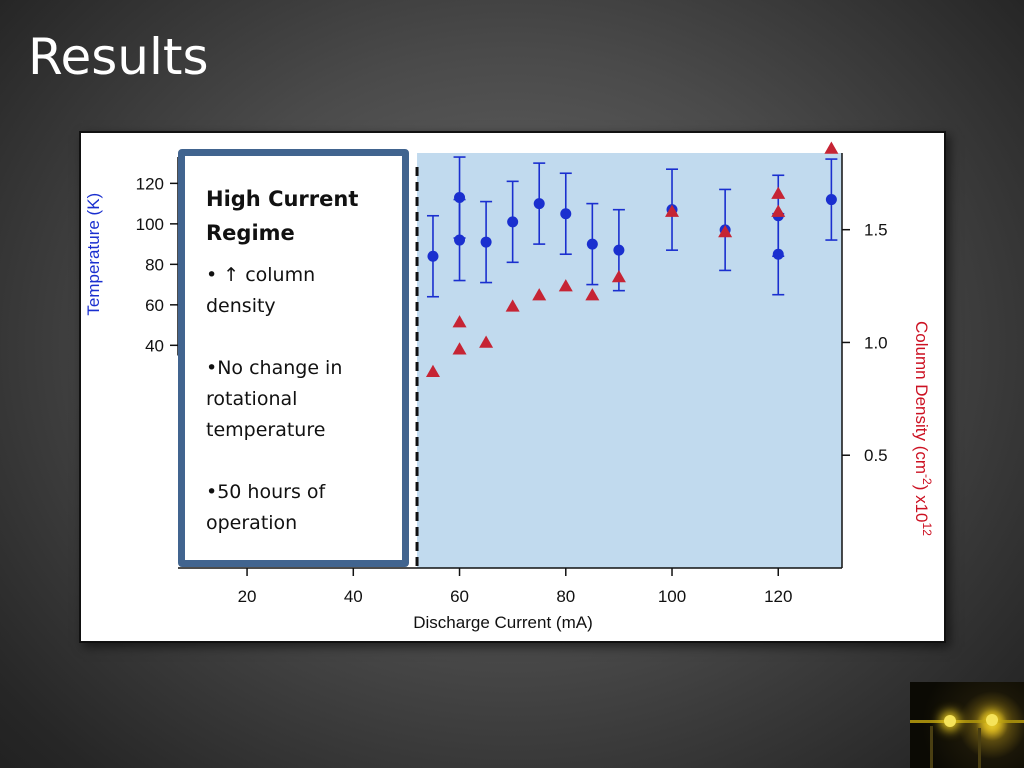 The width and height of the screenshot is (1024, 768). Describe the element at coordinates (565, 596) in the screenshot. I see `x-tick-label: 80` at that location.